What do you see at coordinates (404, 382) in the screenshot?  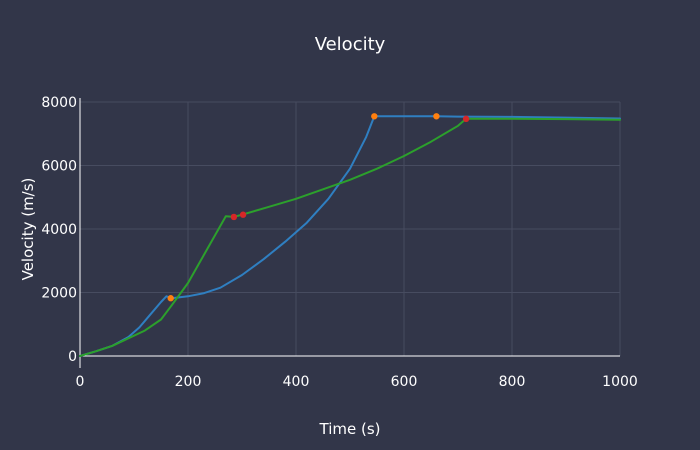 I see `x-tick-label: 600` at bounding box center [404, 382].